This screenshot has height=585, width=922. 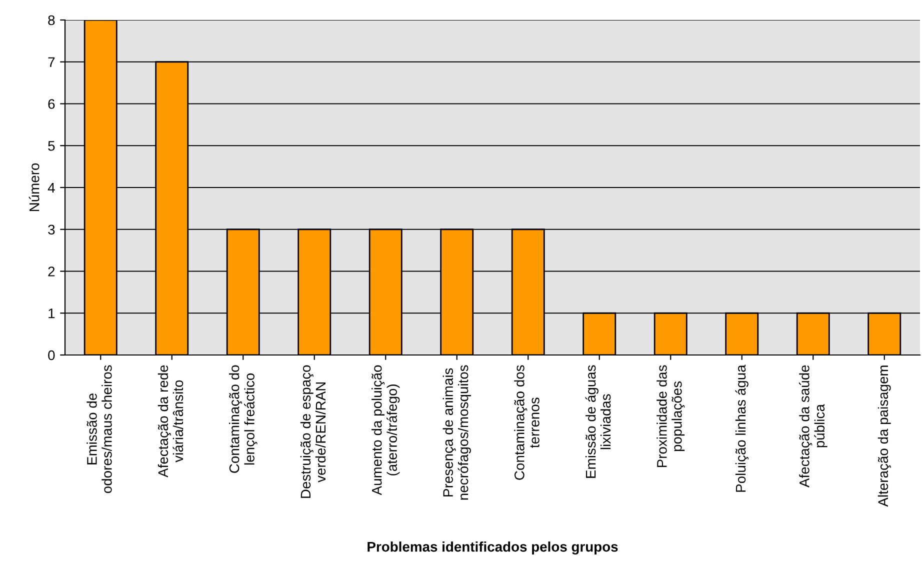 I want to click on x-tick-label: Aumento da poluição (aterro/tráfego), so click(x=386, y=430).